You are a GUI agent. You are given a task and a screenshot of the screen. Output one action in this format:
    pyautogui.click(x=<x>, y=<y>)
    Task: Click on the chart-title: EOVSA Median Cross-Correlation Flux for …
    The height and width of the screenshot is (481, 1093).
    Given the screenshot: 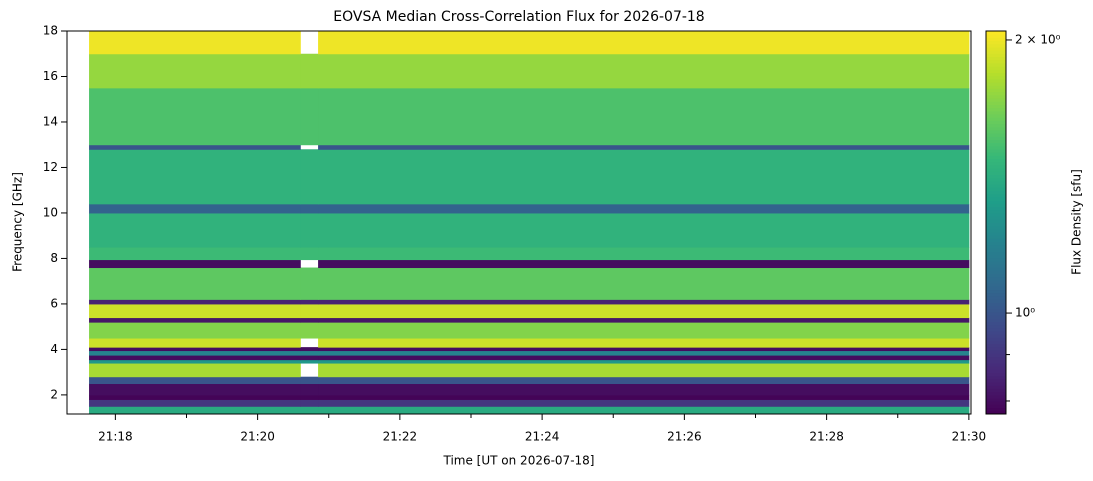 What is the action you would take?
    pyautogui.click(x=518, y=17)
    